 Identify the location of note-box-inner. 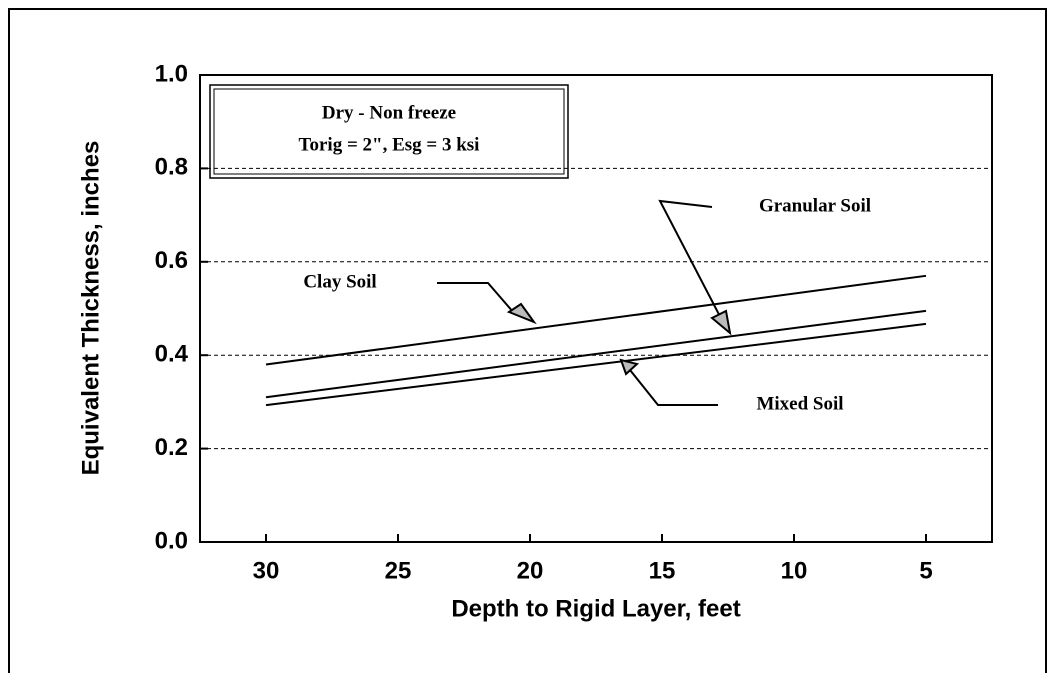
(389, 131).